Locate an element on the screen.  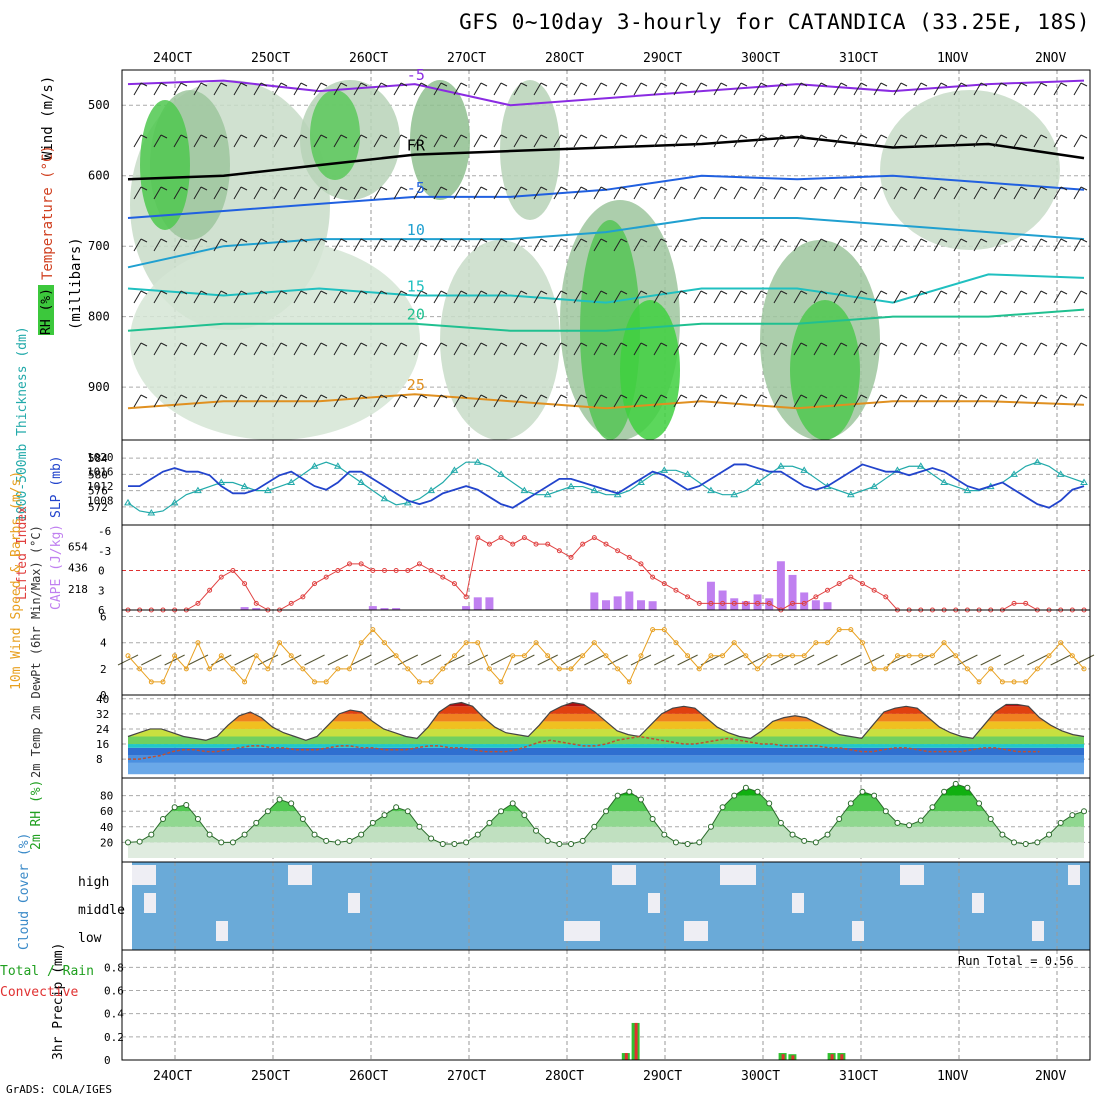
contour-label: 15 is located at coordinates (416, 287).